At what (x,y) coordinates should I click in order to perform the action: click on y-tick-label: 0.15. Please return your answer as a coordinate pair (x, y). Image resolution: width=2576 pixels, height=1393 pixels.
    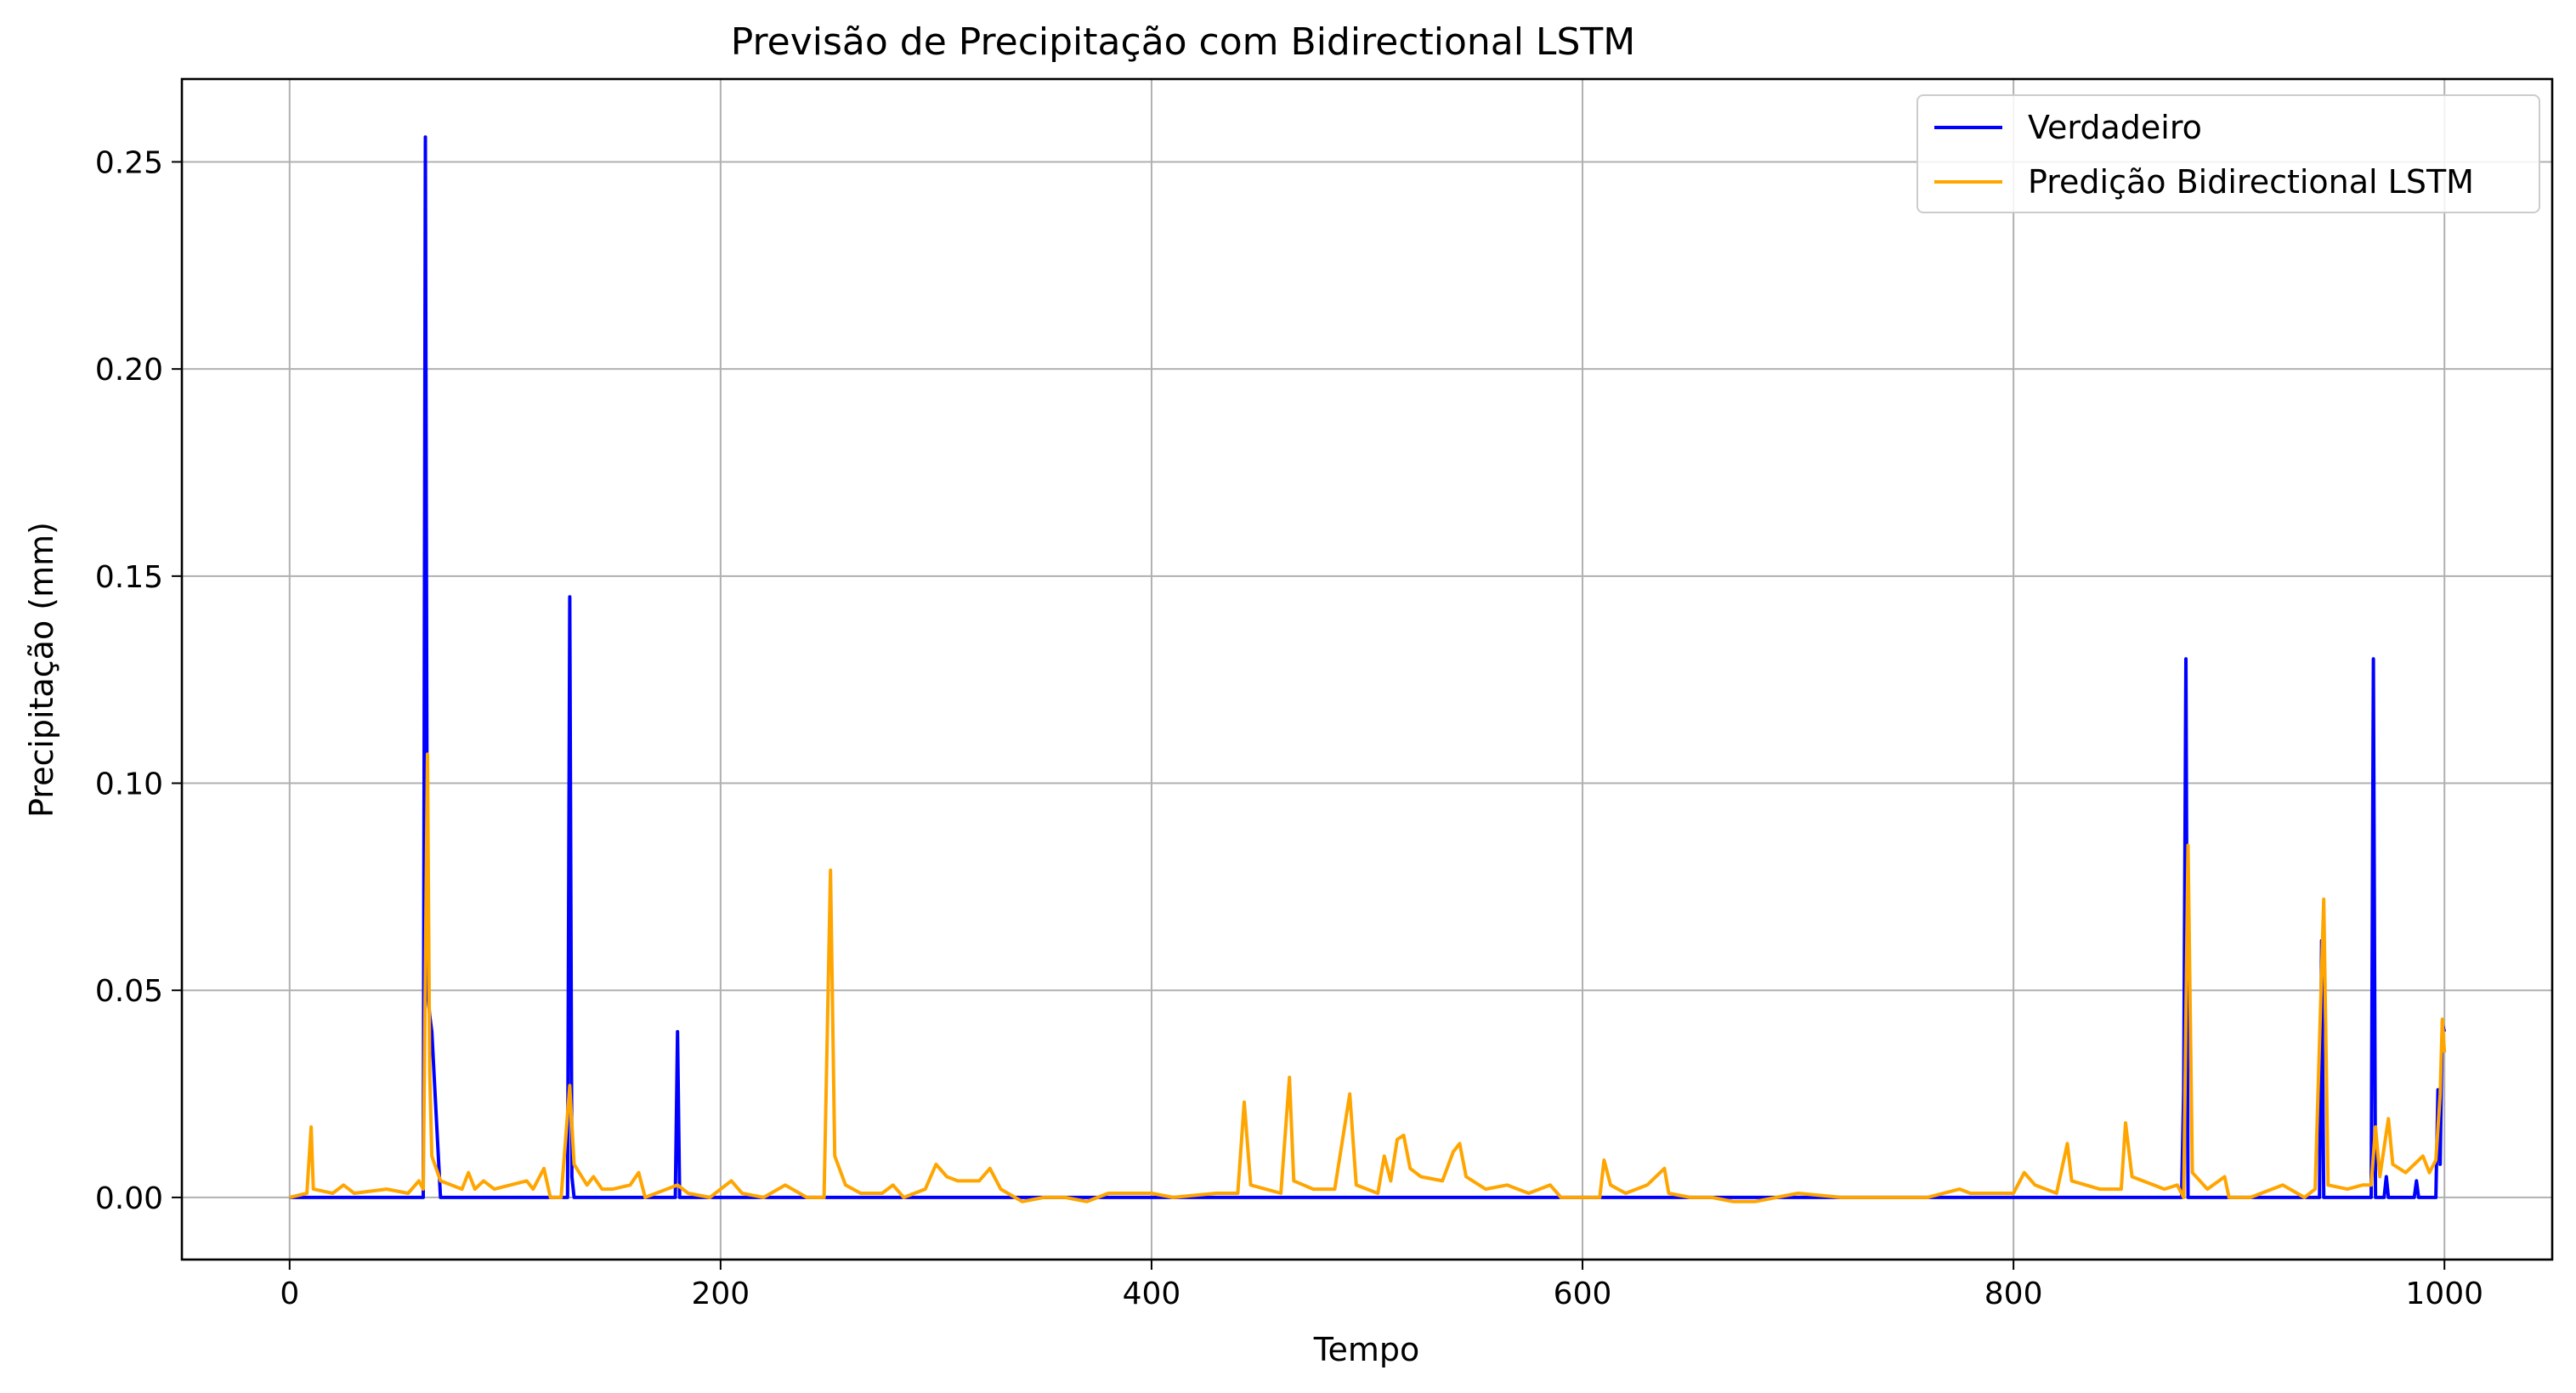
    Looking at the image, I should click on (129, 577).